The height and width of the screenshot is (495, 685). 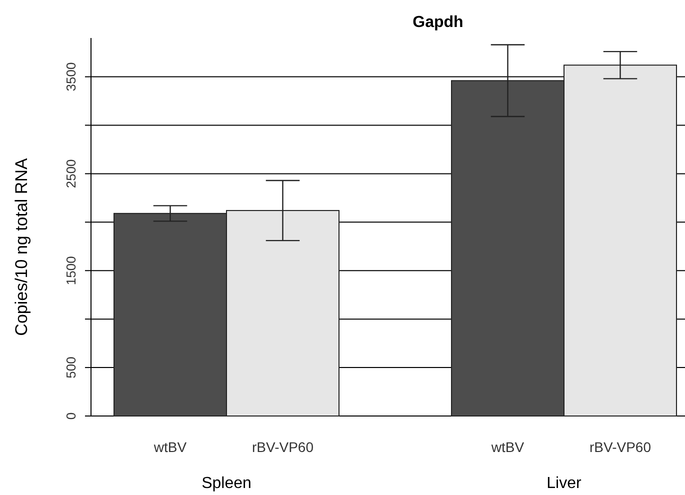 What do you see at coordinates (438, 22) in the screenshot?
I see `chart-title: Gapdh` at bounding box center [438, 22].